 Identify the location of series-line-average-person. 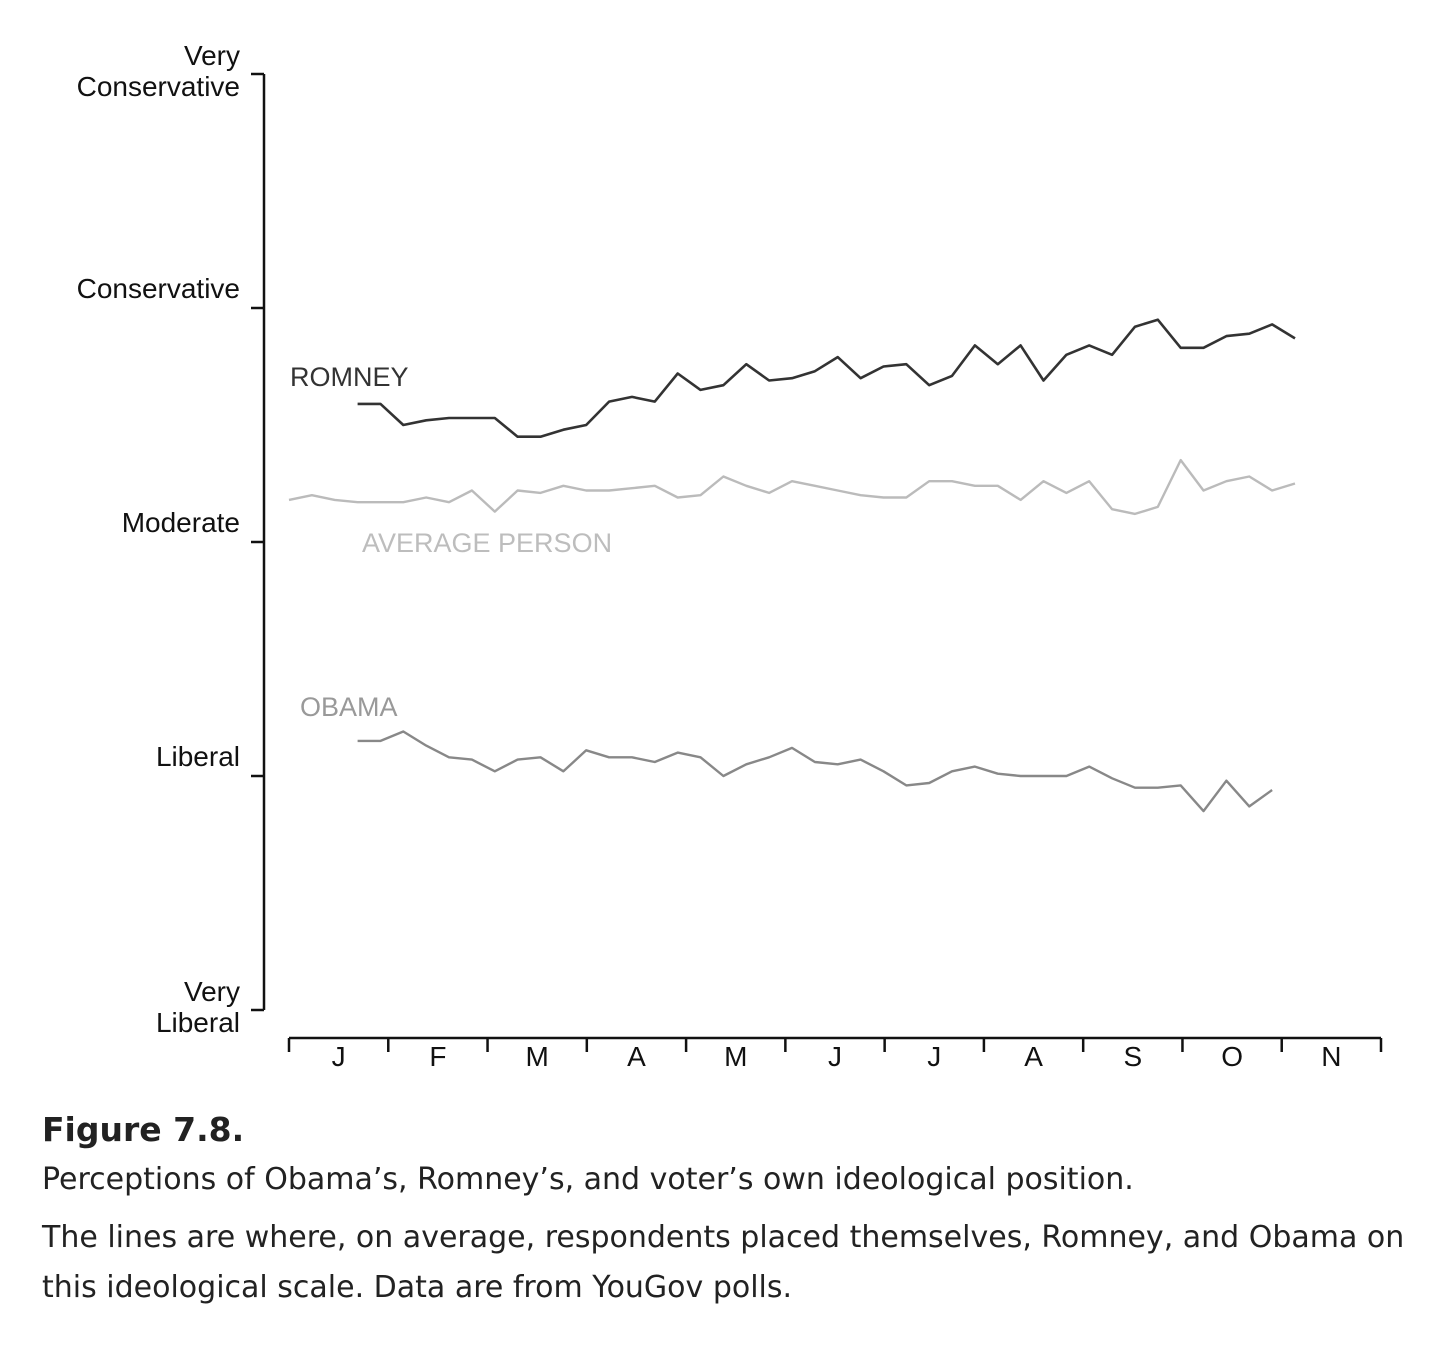
(792, 487).